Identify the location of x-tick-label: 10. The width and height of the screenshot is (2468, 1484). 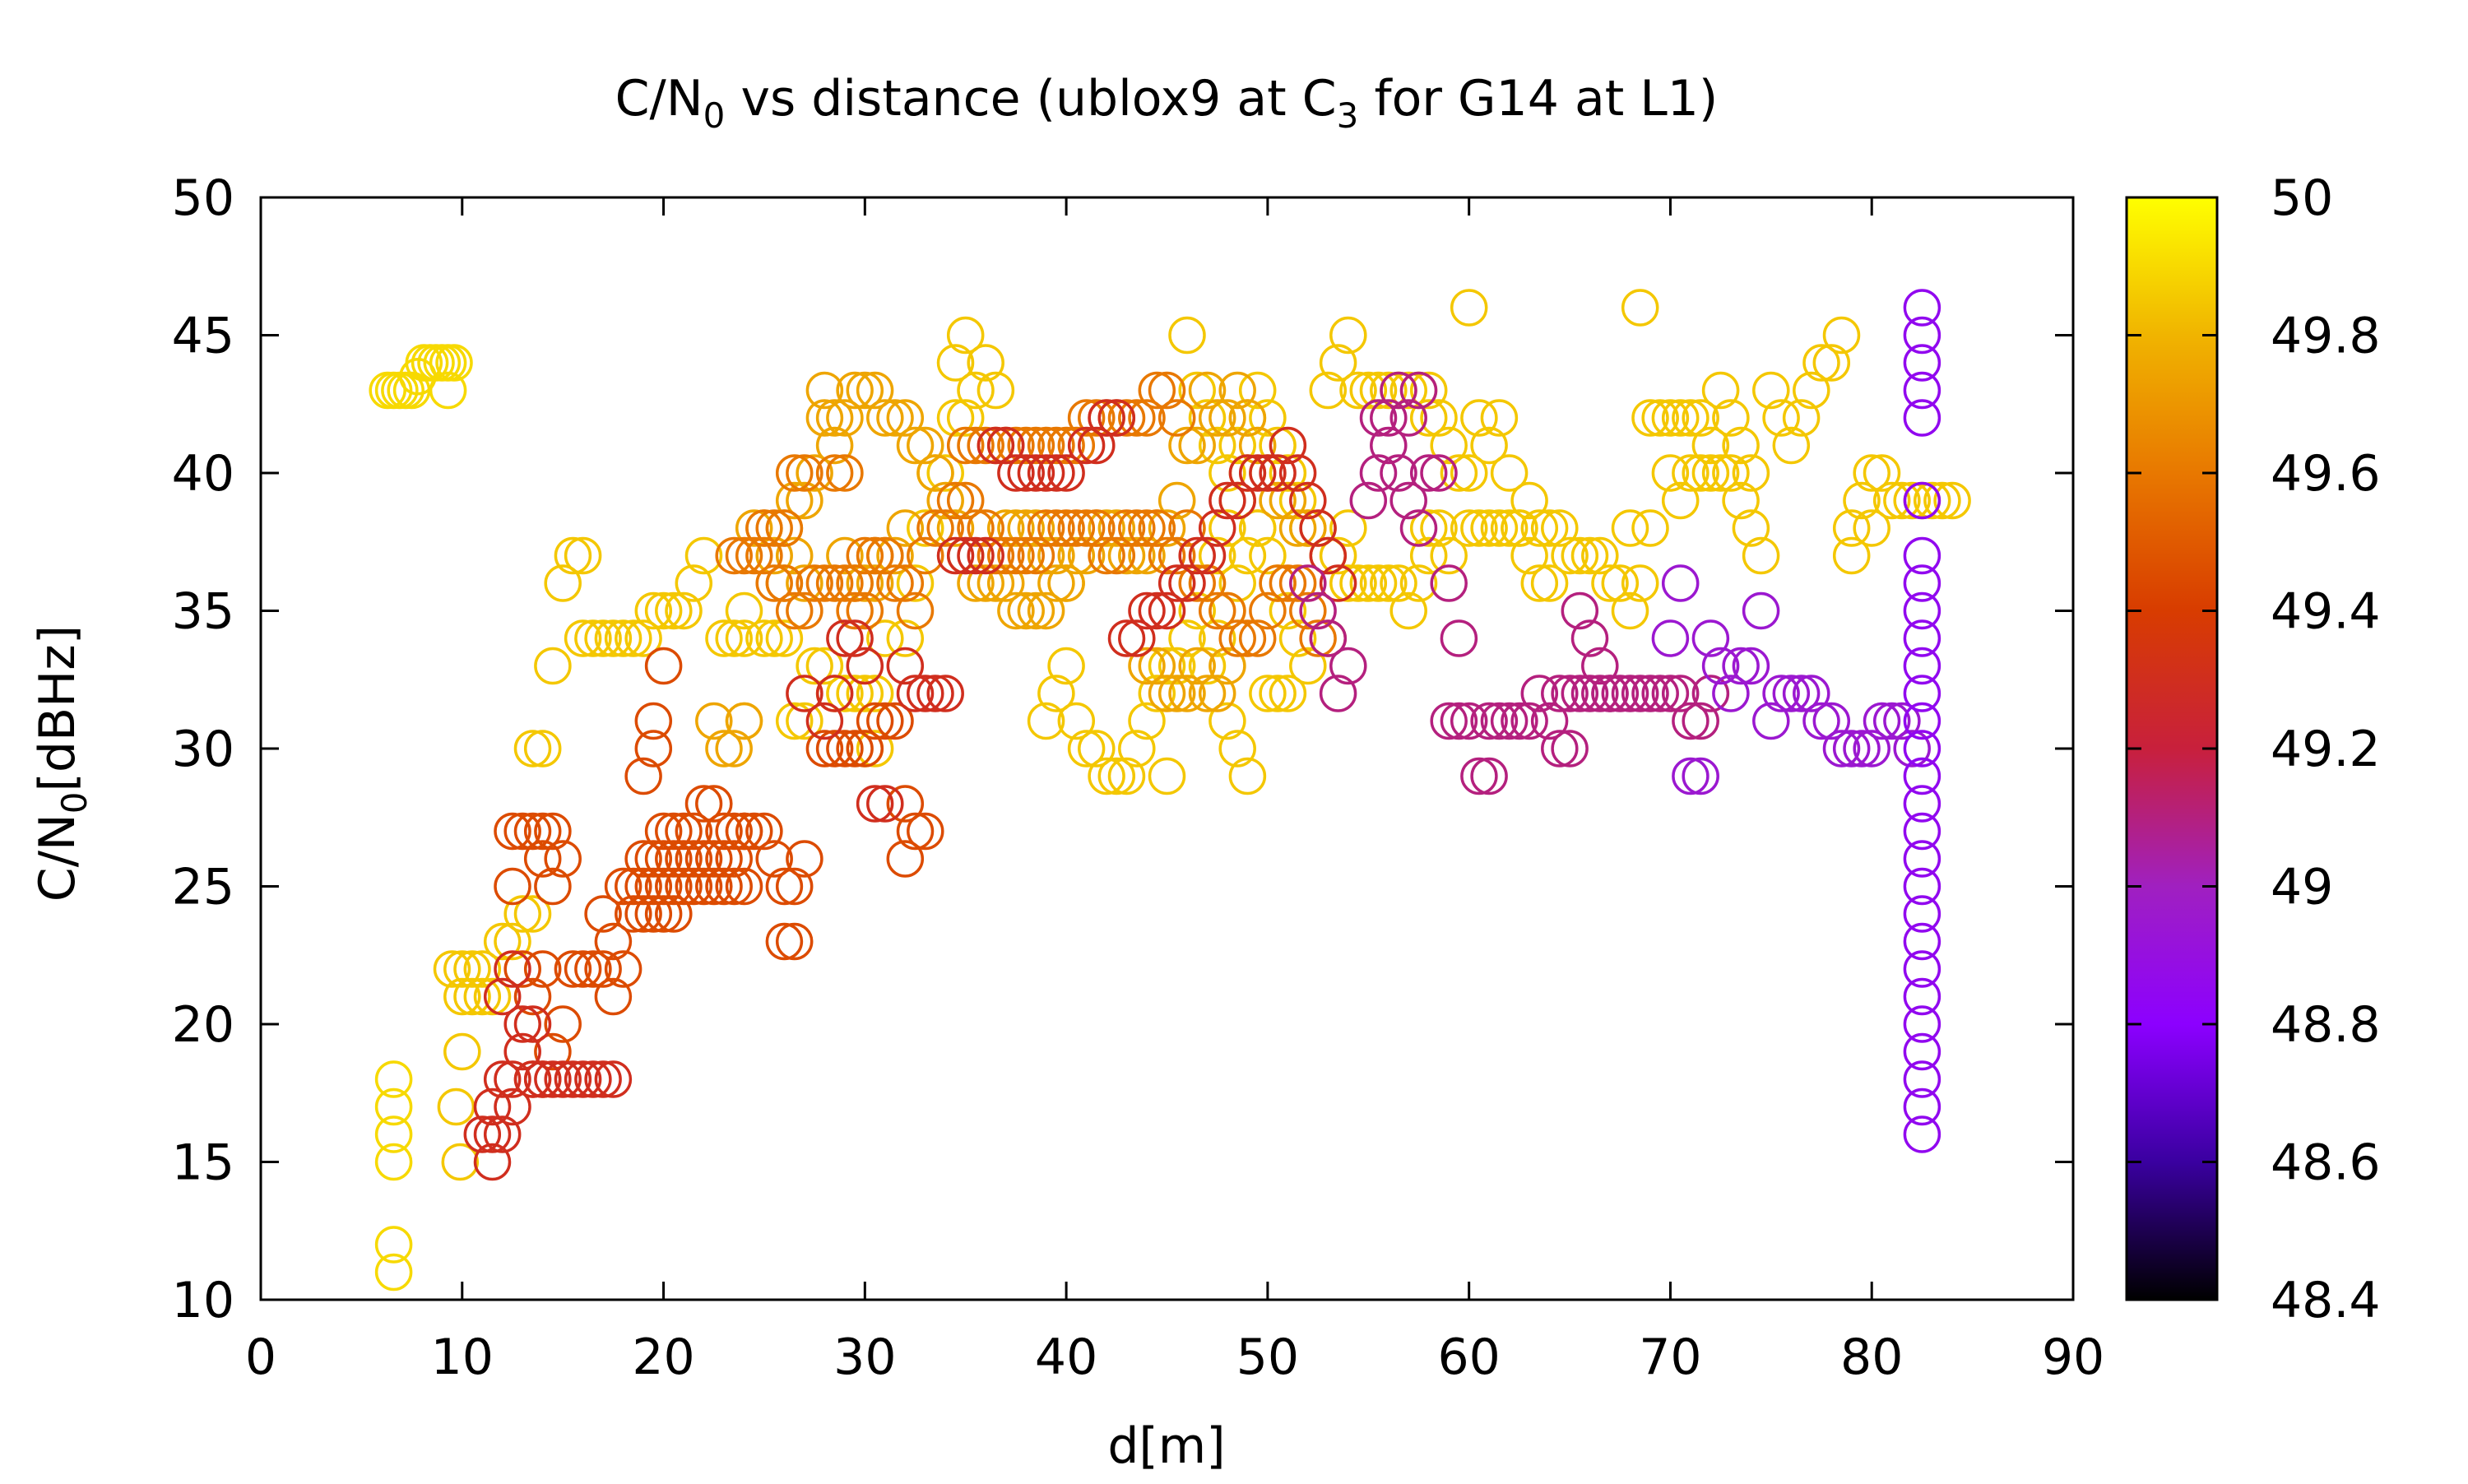
(462, 1357).